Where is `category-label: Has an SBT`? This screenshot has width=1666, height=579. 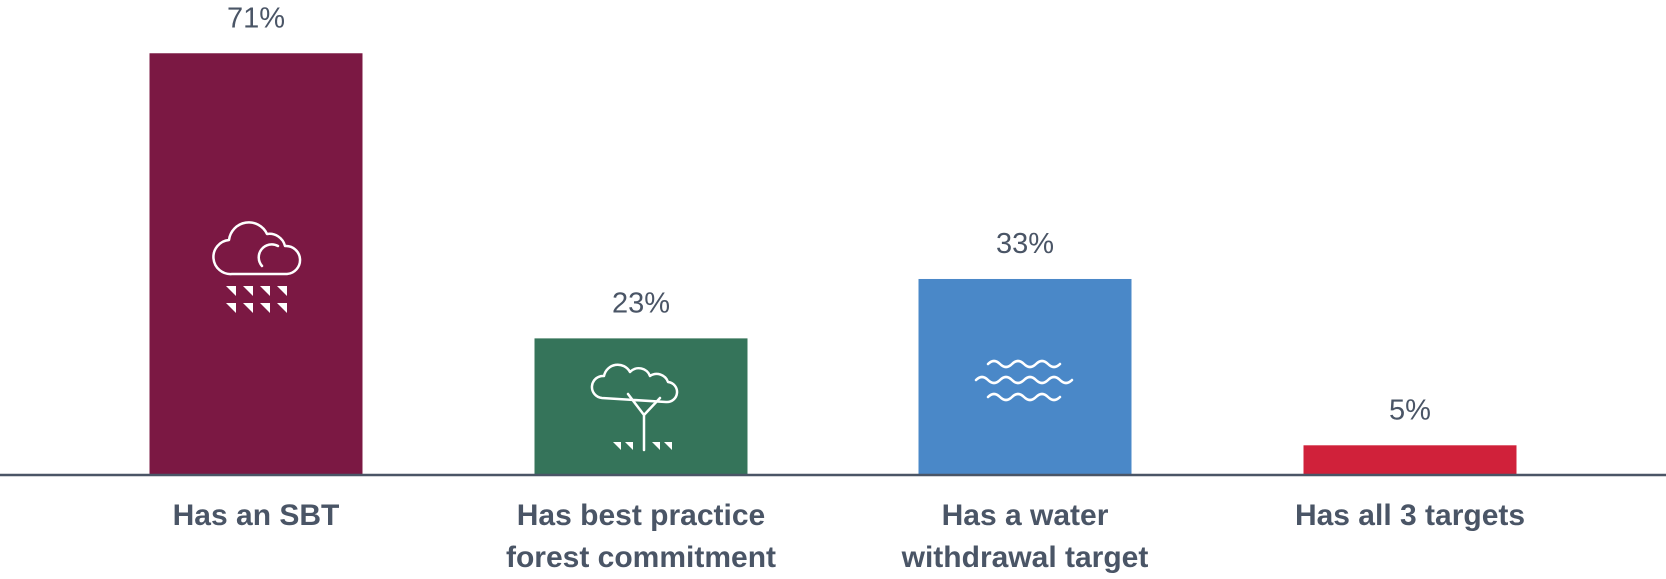 category-label: Has an SBT is located at coordinates (256, 515).